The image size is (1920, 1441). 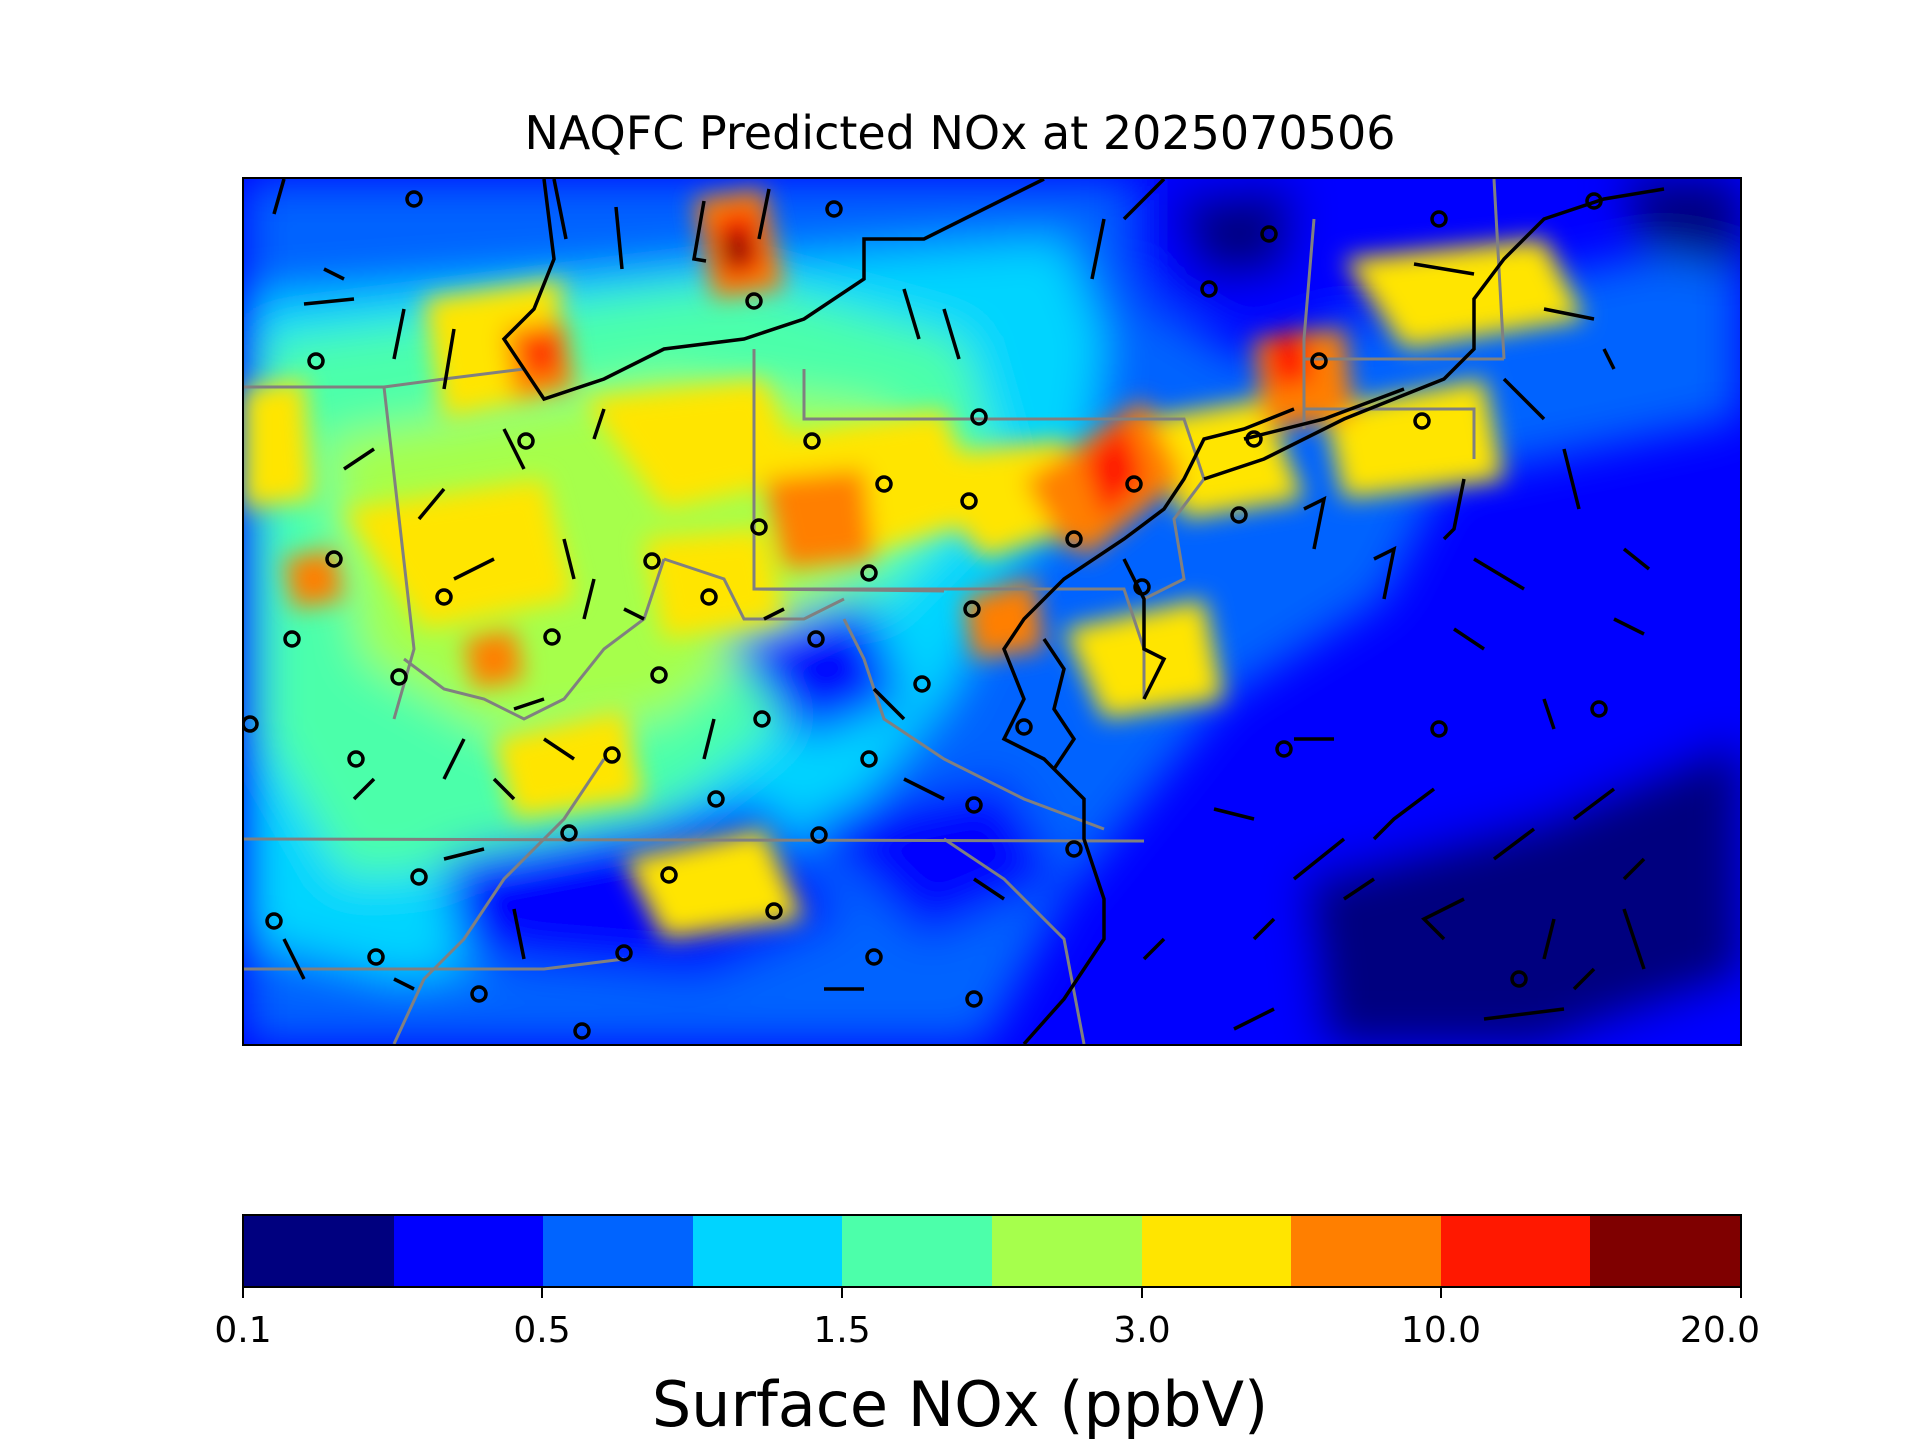 I want to click on colorbar, so click(x=992, y=1251).